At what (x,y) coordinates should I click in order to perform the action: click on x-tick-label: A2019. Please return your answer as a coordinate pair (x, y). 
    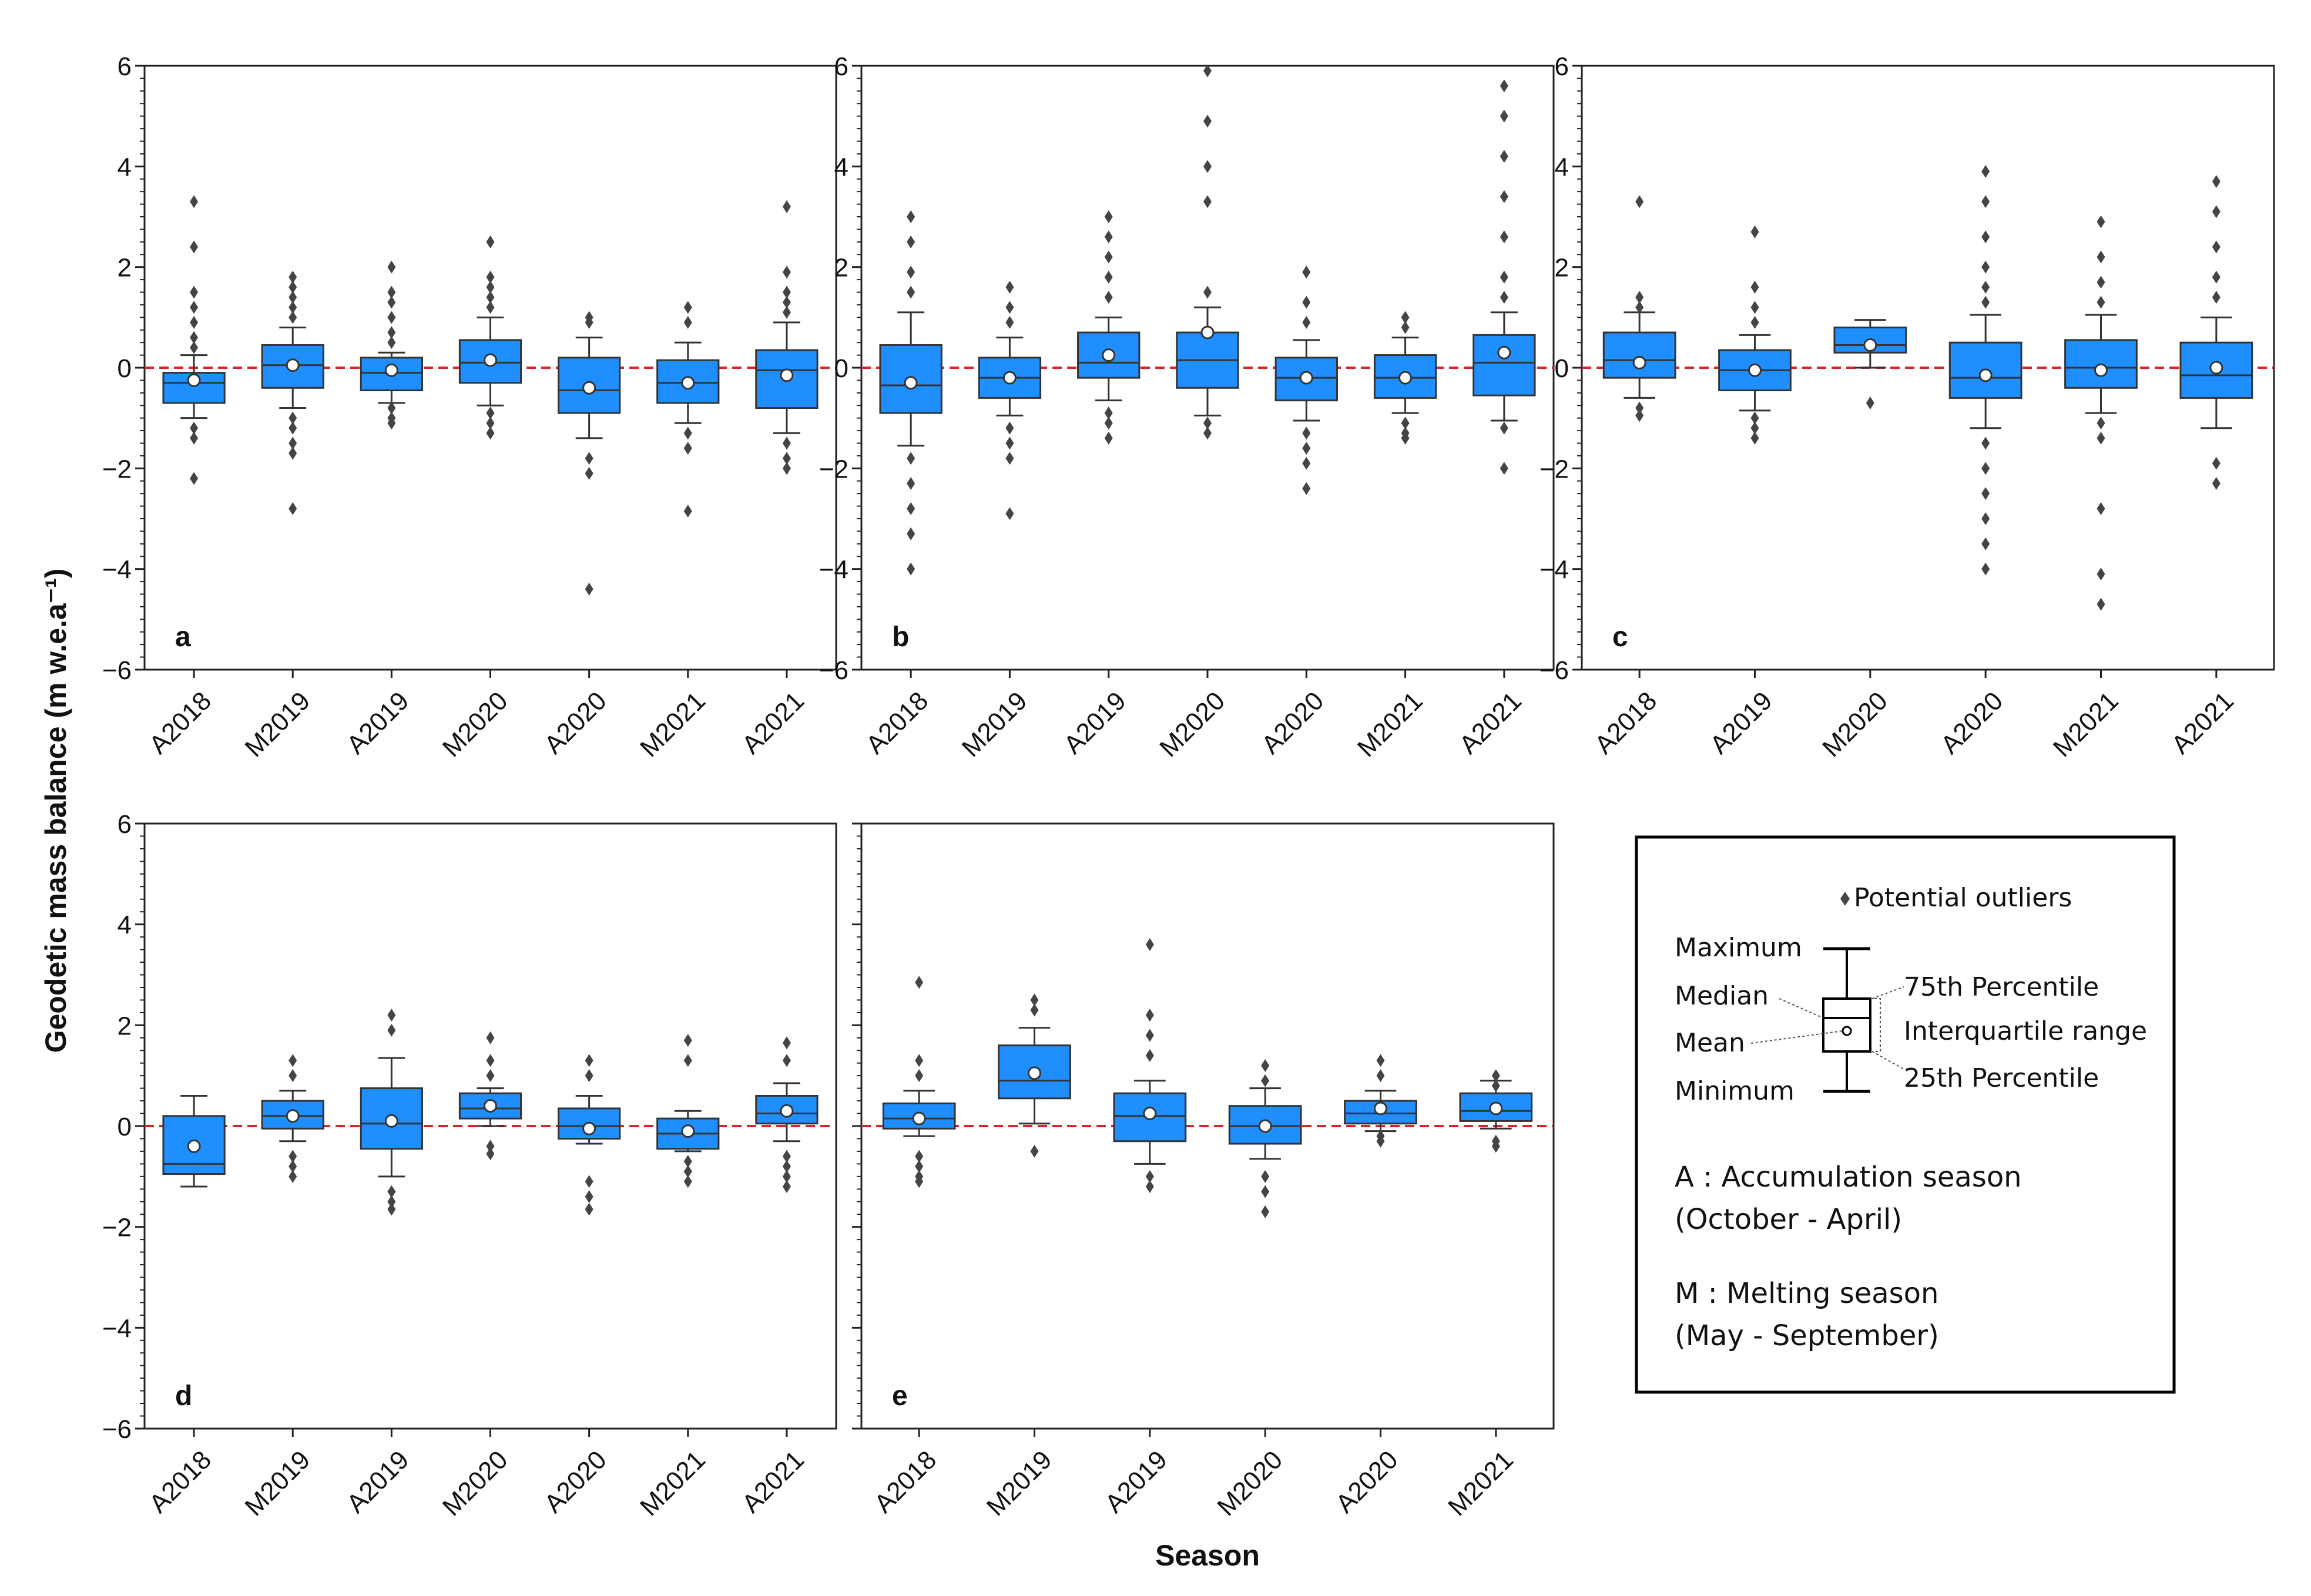
    Looking at the image, I should click on (1136, 1481).